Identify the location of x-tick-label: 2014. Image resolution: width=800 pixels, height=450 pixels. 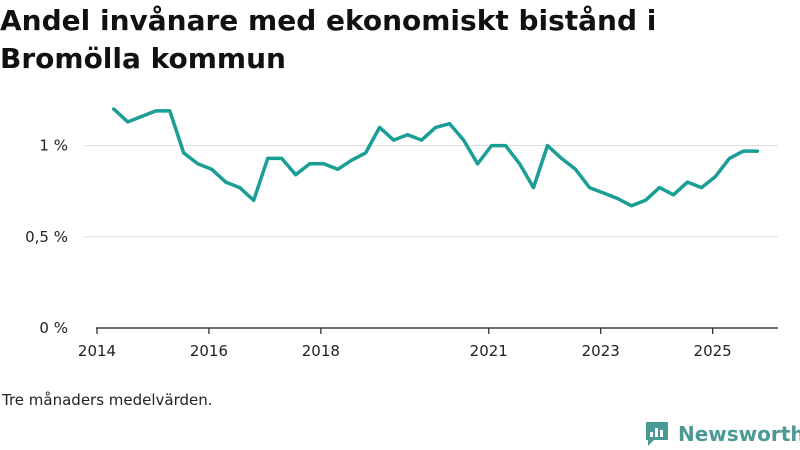
(97, 351).